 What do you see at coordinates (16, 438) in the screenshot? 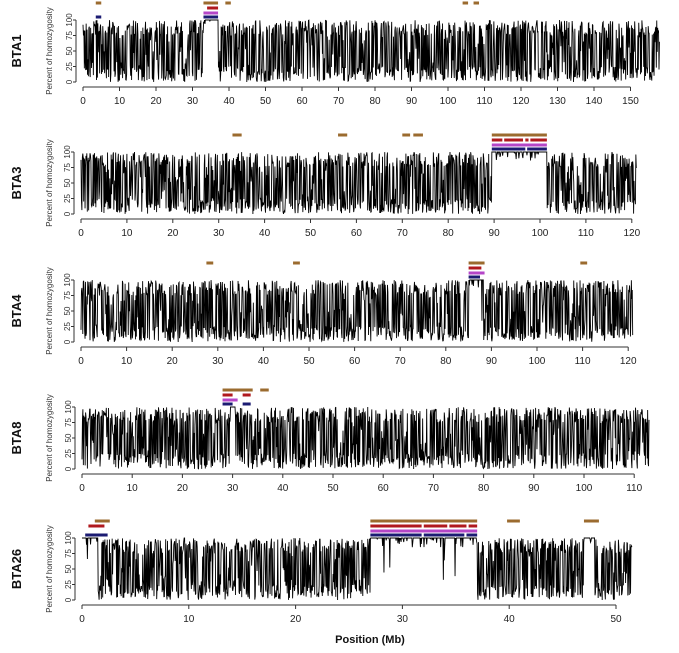
I see `chromosome-label: BTA8` at bounding box center [16, 438].